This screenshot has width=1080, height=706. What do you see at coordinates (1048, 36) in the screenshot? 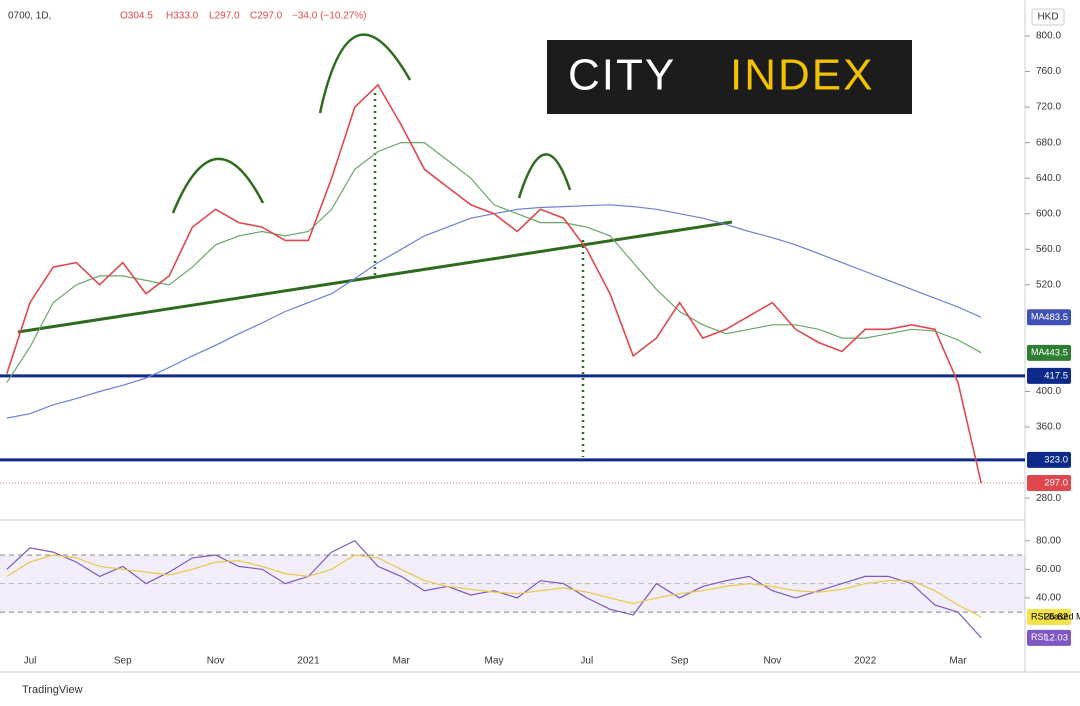
I see `y-tick-label: 800.0` at bounding box center [1048, 36].